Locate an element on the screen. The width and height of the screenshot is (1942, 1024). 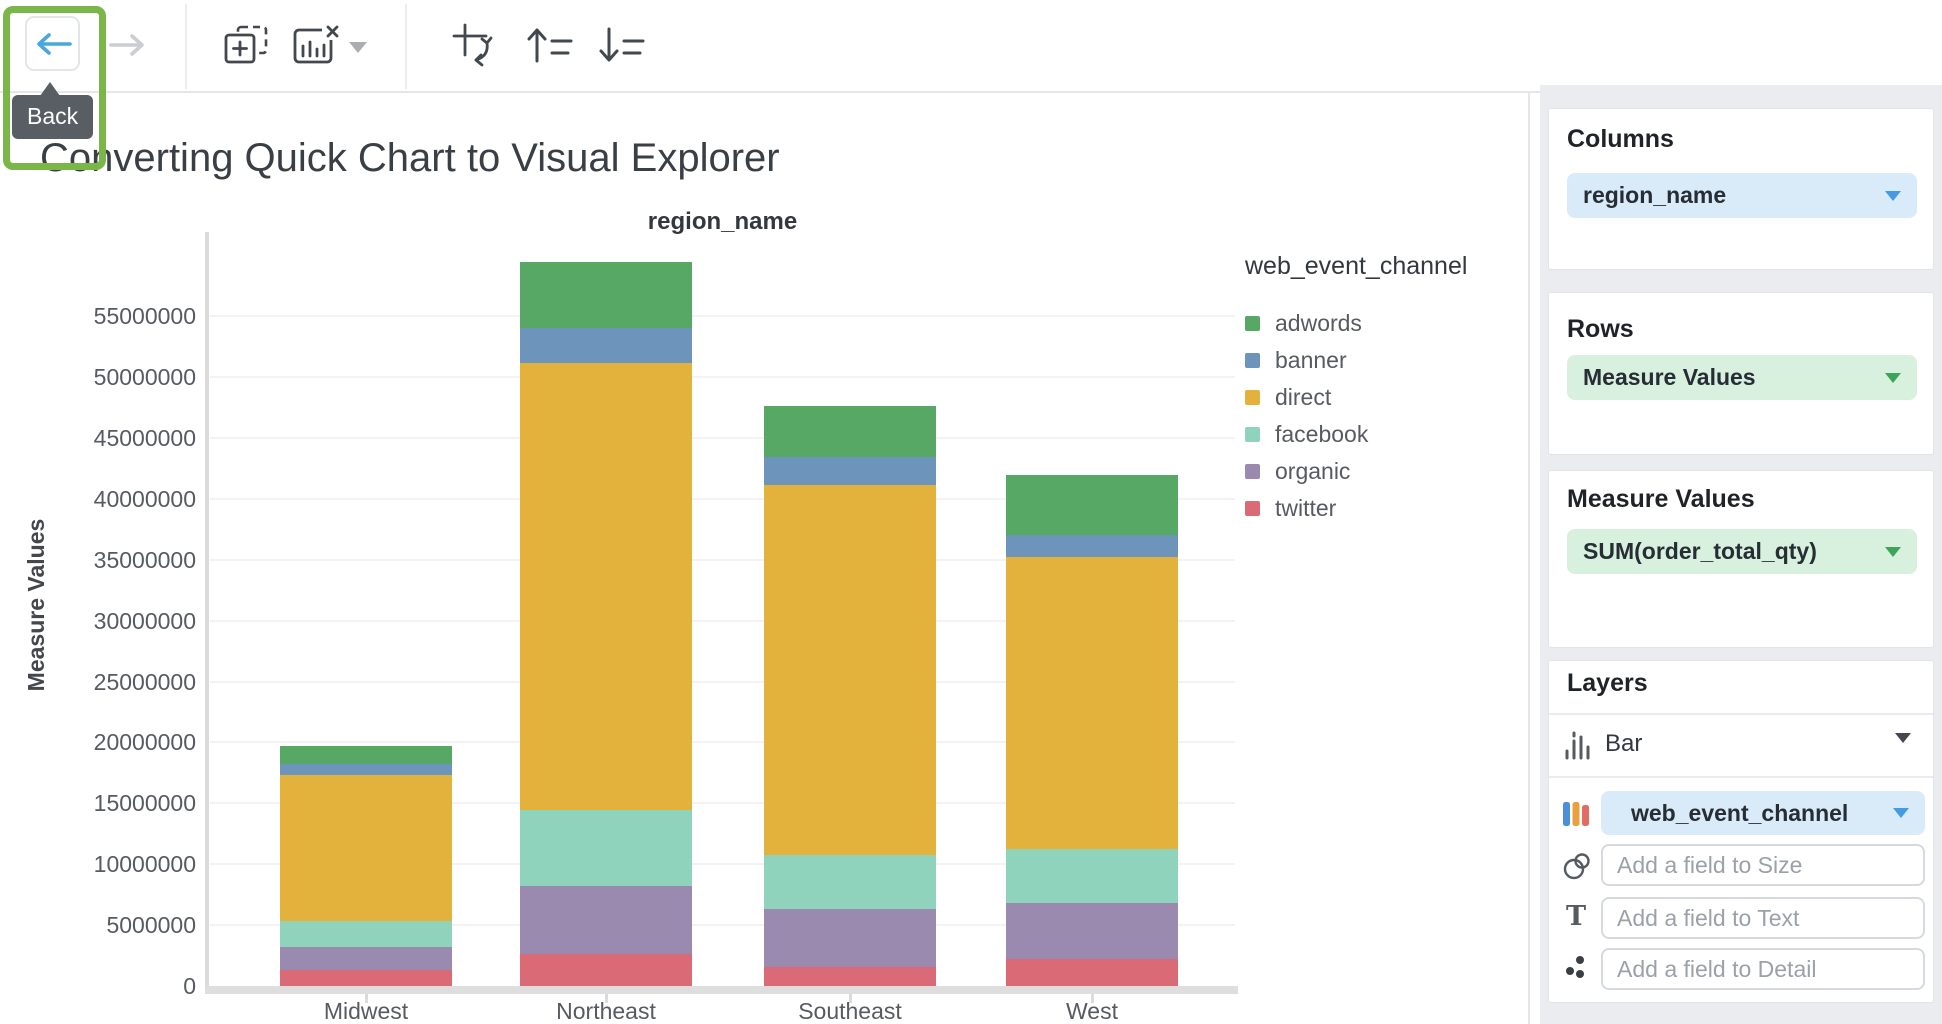
back-icon is located at coordinates (53, 44).